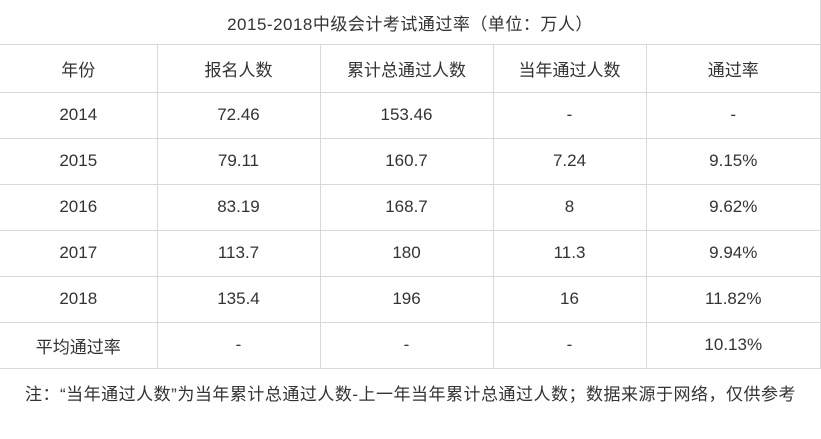  I want to click on cell-pass-rate: 9.15%, so click(733, 161).